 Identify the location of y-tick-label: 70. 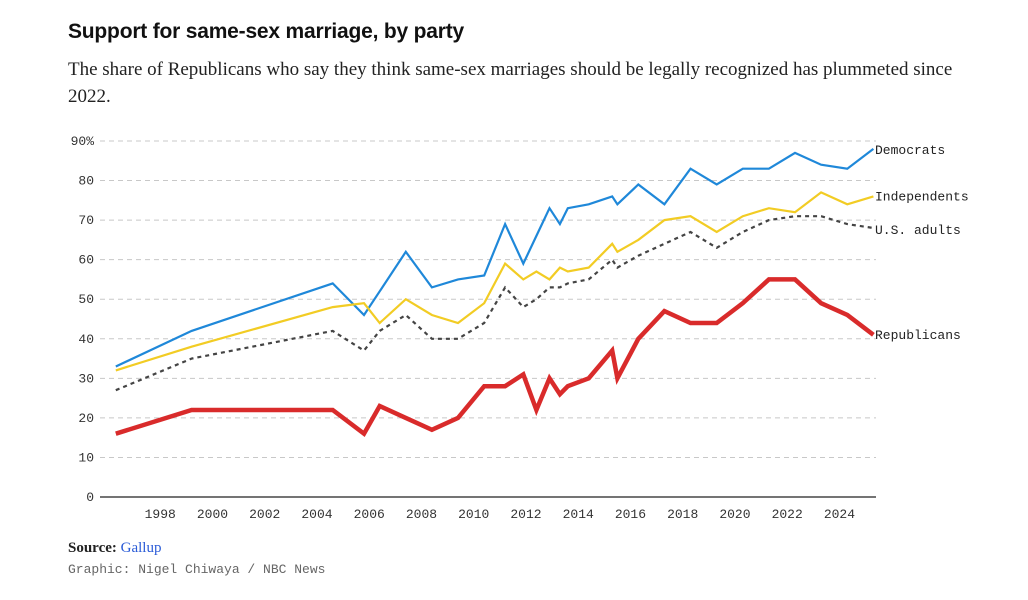
(86, 220).